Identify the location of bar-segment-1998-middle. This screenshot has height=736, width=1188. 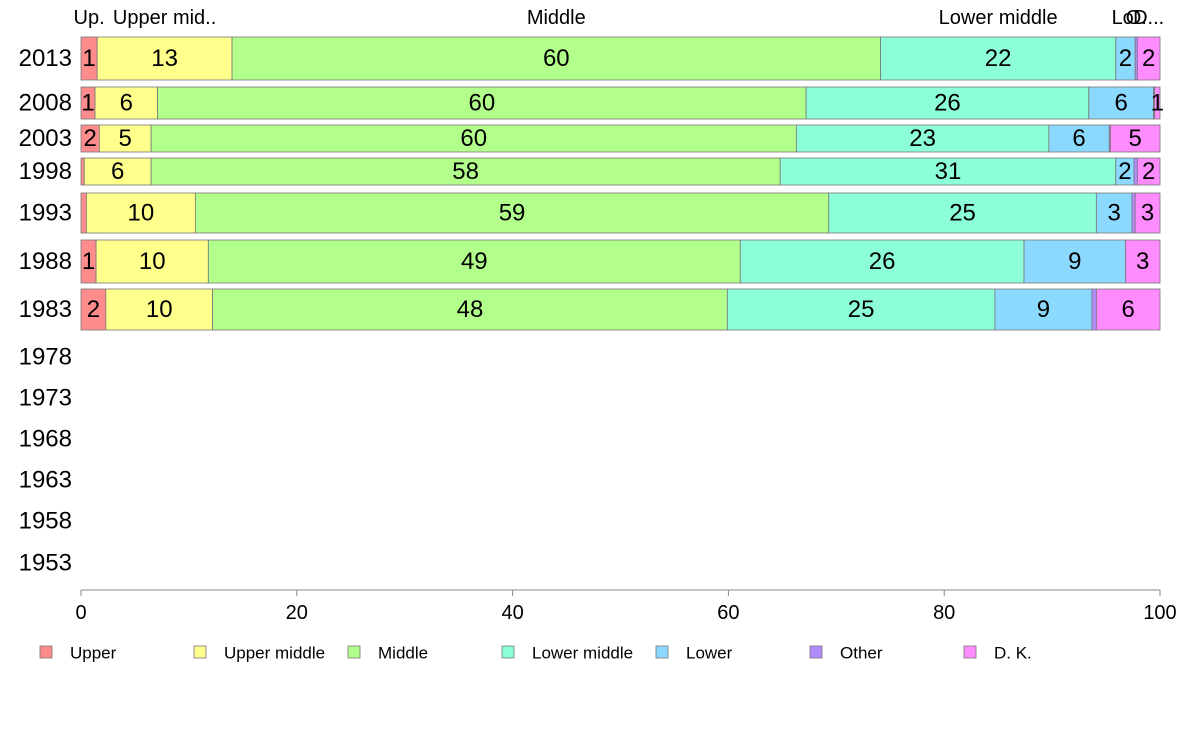
(465, 171).